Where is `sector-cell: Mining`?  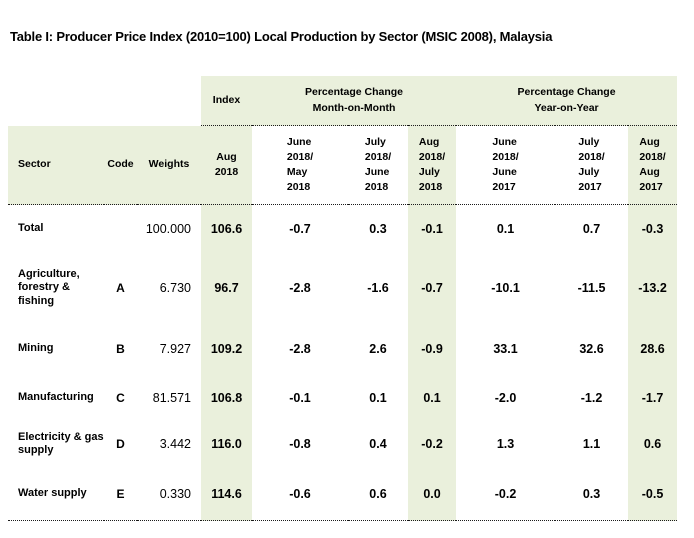 sector-cell: Mining is located at coordinates (36, 348).